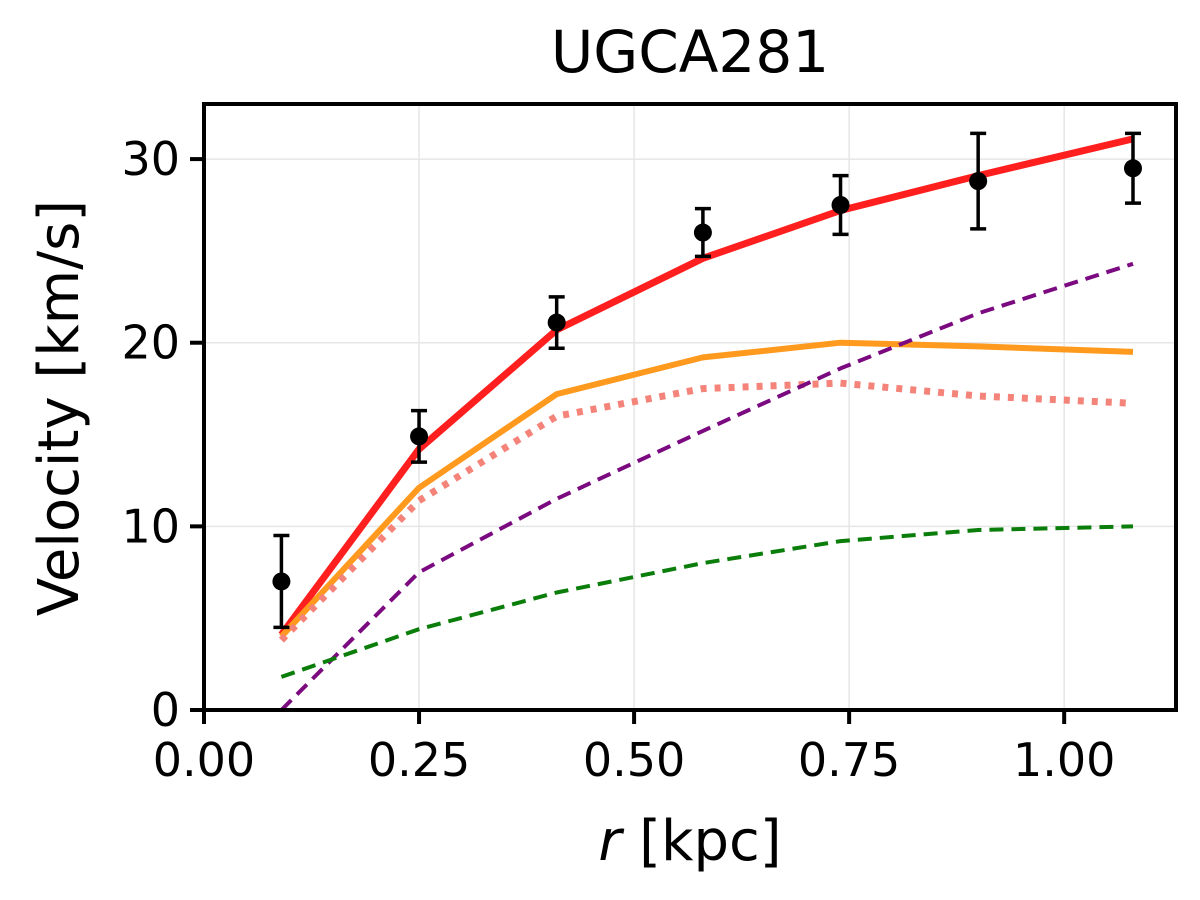 This screenshot has height=900, width=1200. I want to click on x-tick-label: 0.75, so click(849, 760).